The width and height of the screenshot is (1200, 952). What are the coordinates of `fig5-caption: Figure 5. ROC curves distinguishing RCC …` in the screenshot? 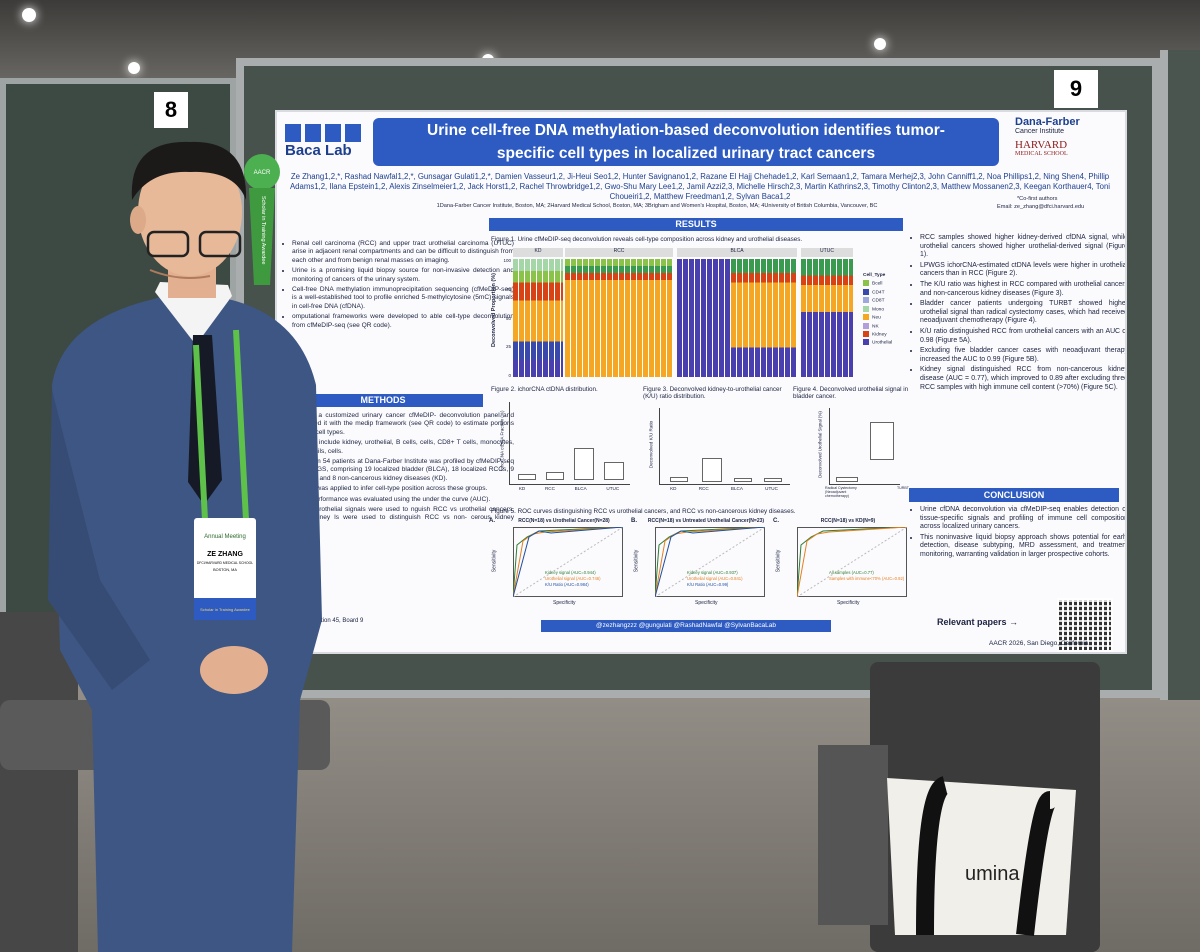 It's located at (643, 511).